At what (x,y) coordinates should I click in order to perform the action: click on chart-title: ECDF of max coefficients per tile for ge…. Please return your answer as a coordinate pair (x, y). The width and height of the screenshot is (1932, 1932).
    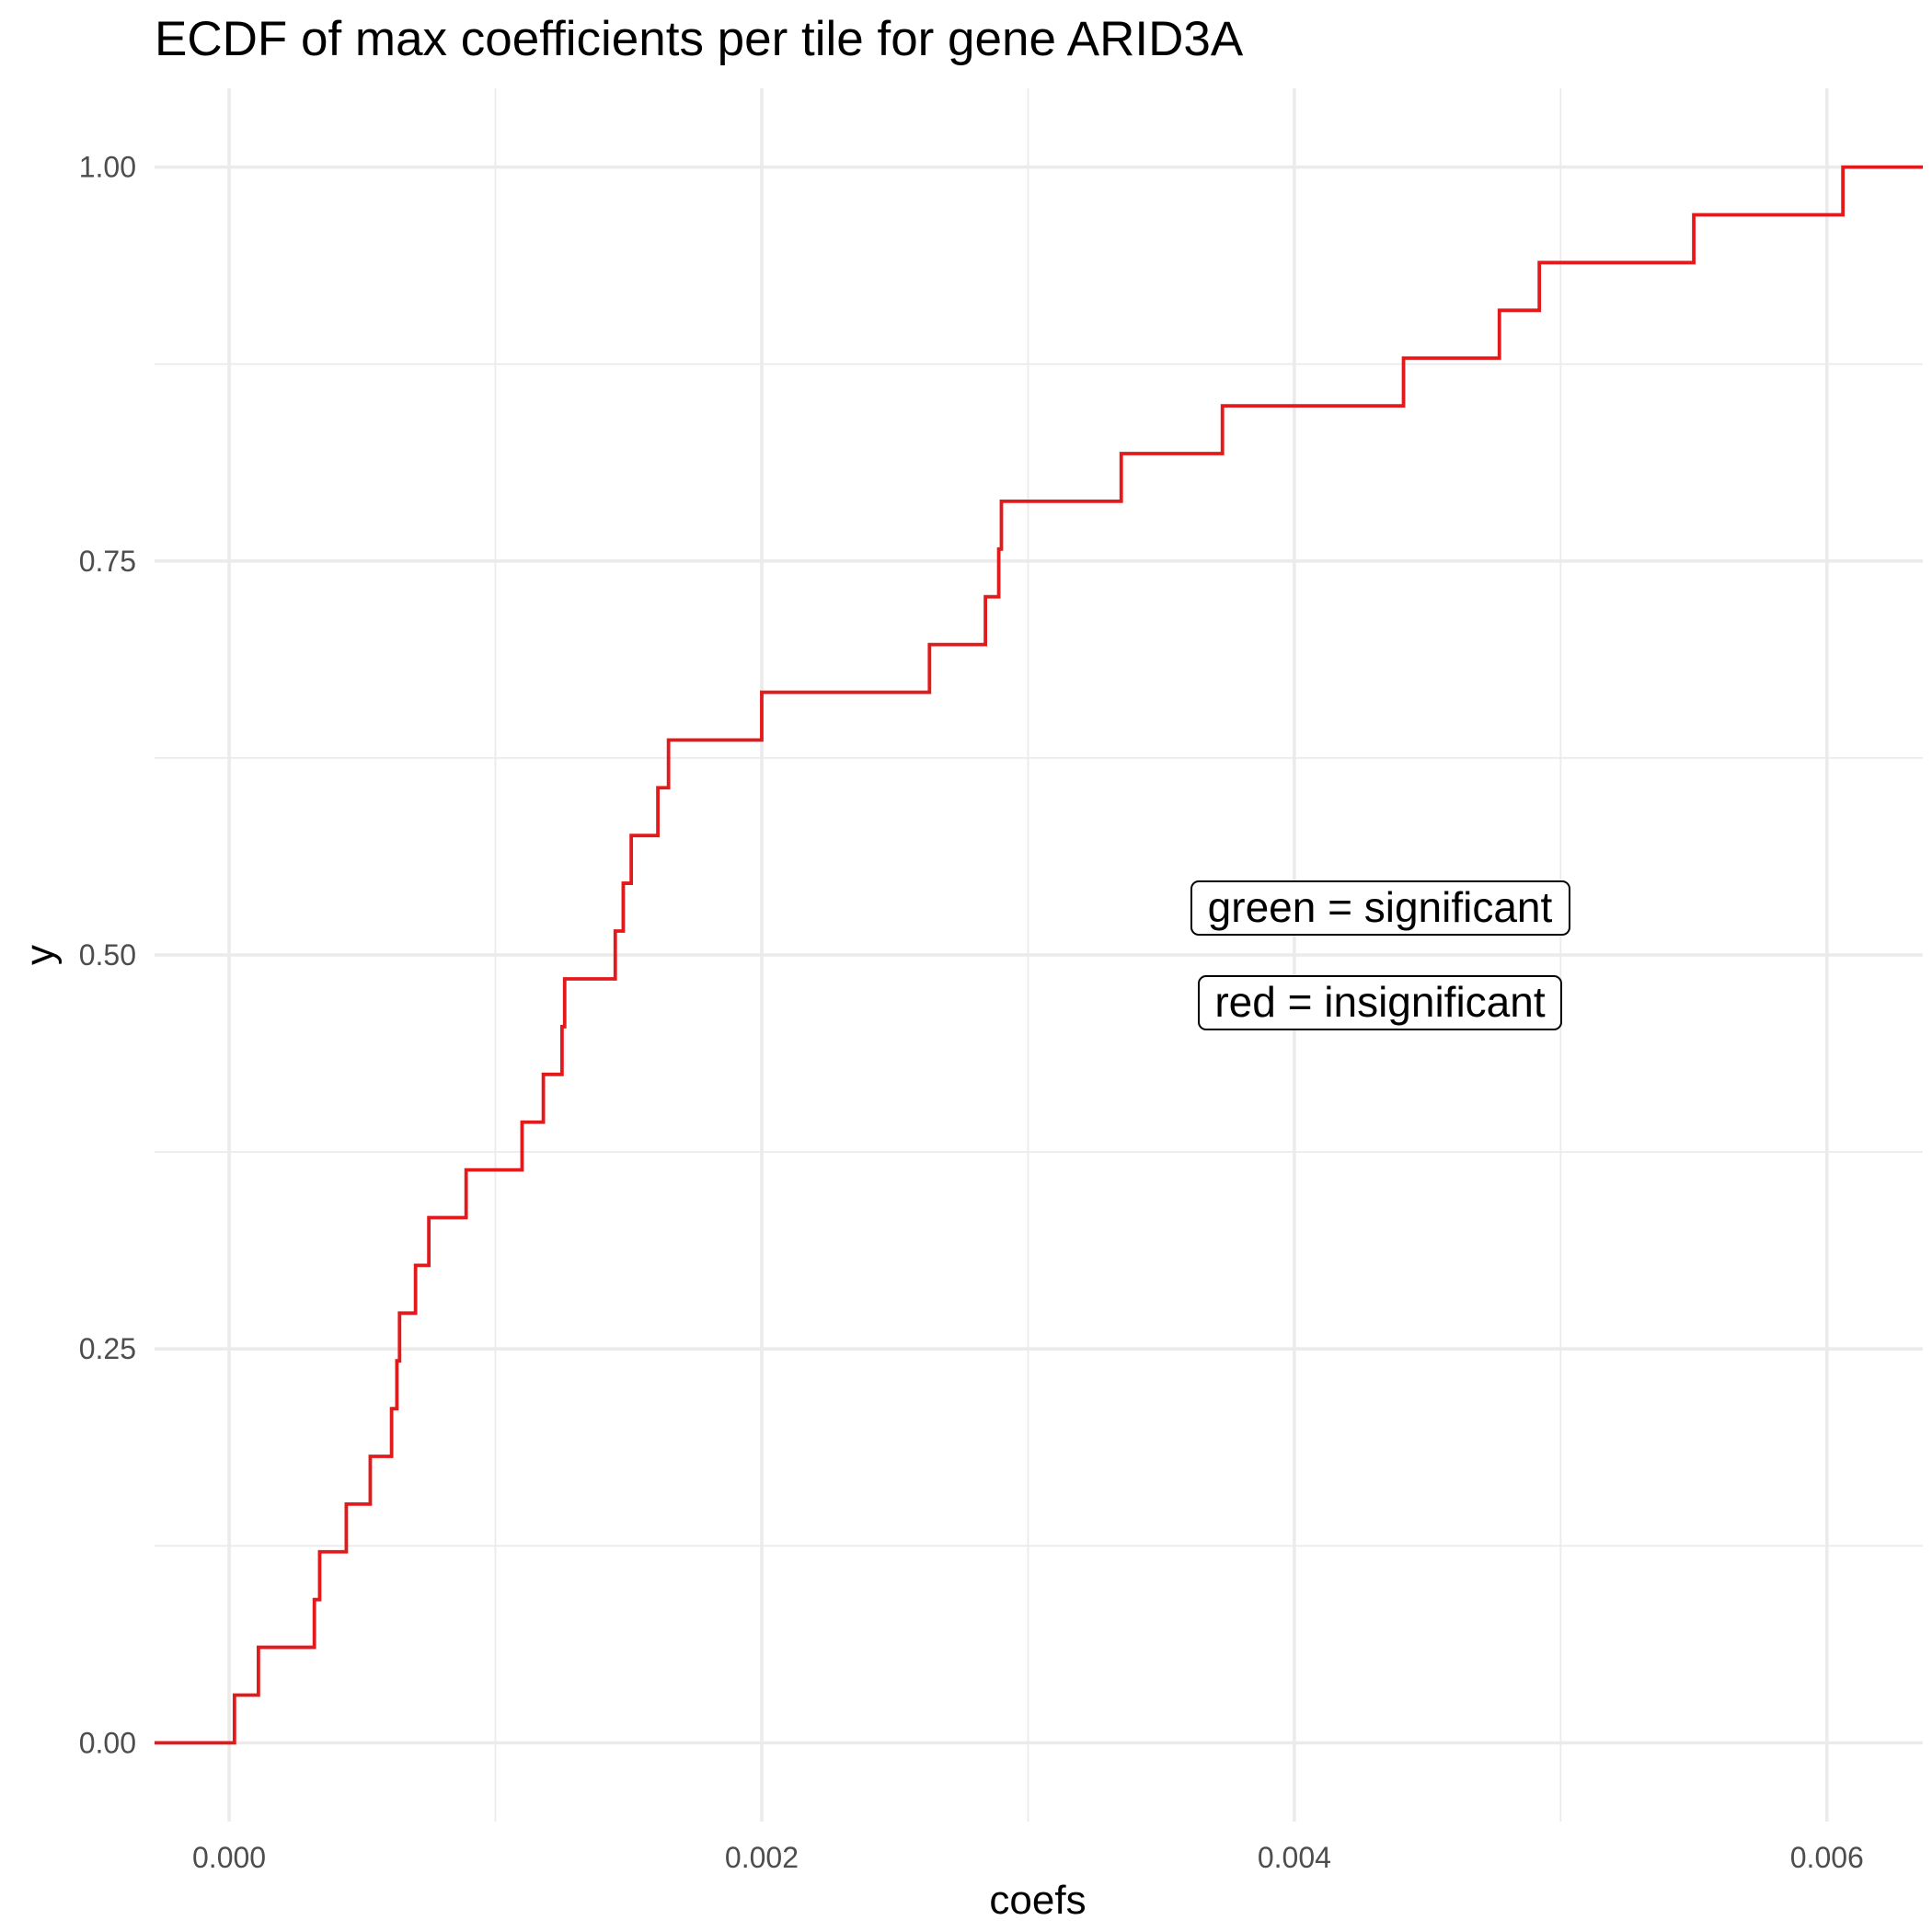
    Looking at the image, I should click on (699, 39).